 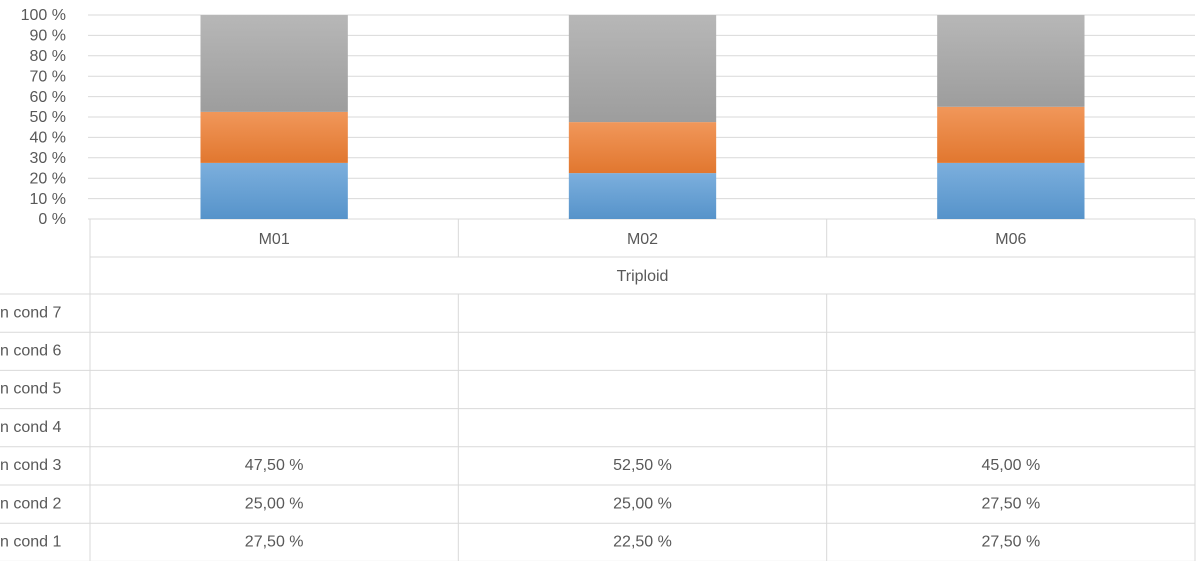 I want to click on y-tick-label: 80 %, so click(x=48, y=56).